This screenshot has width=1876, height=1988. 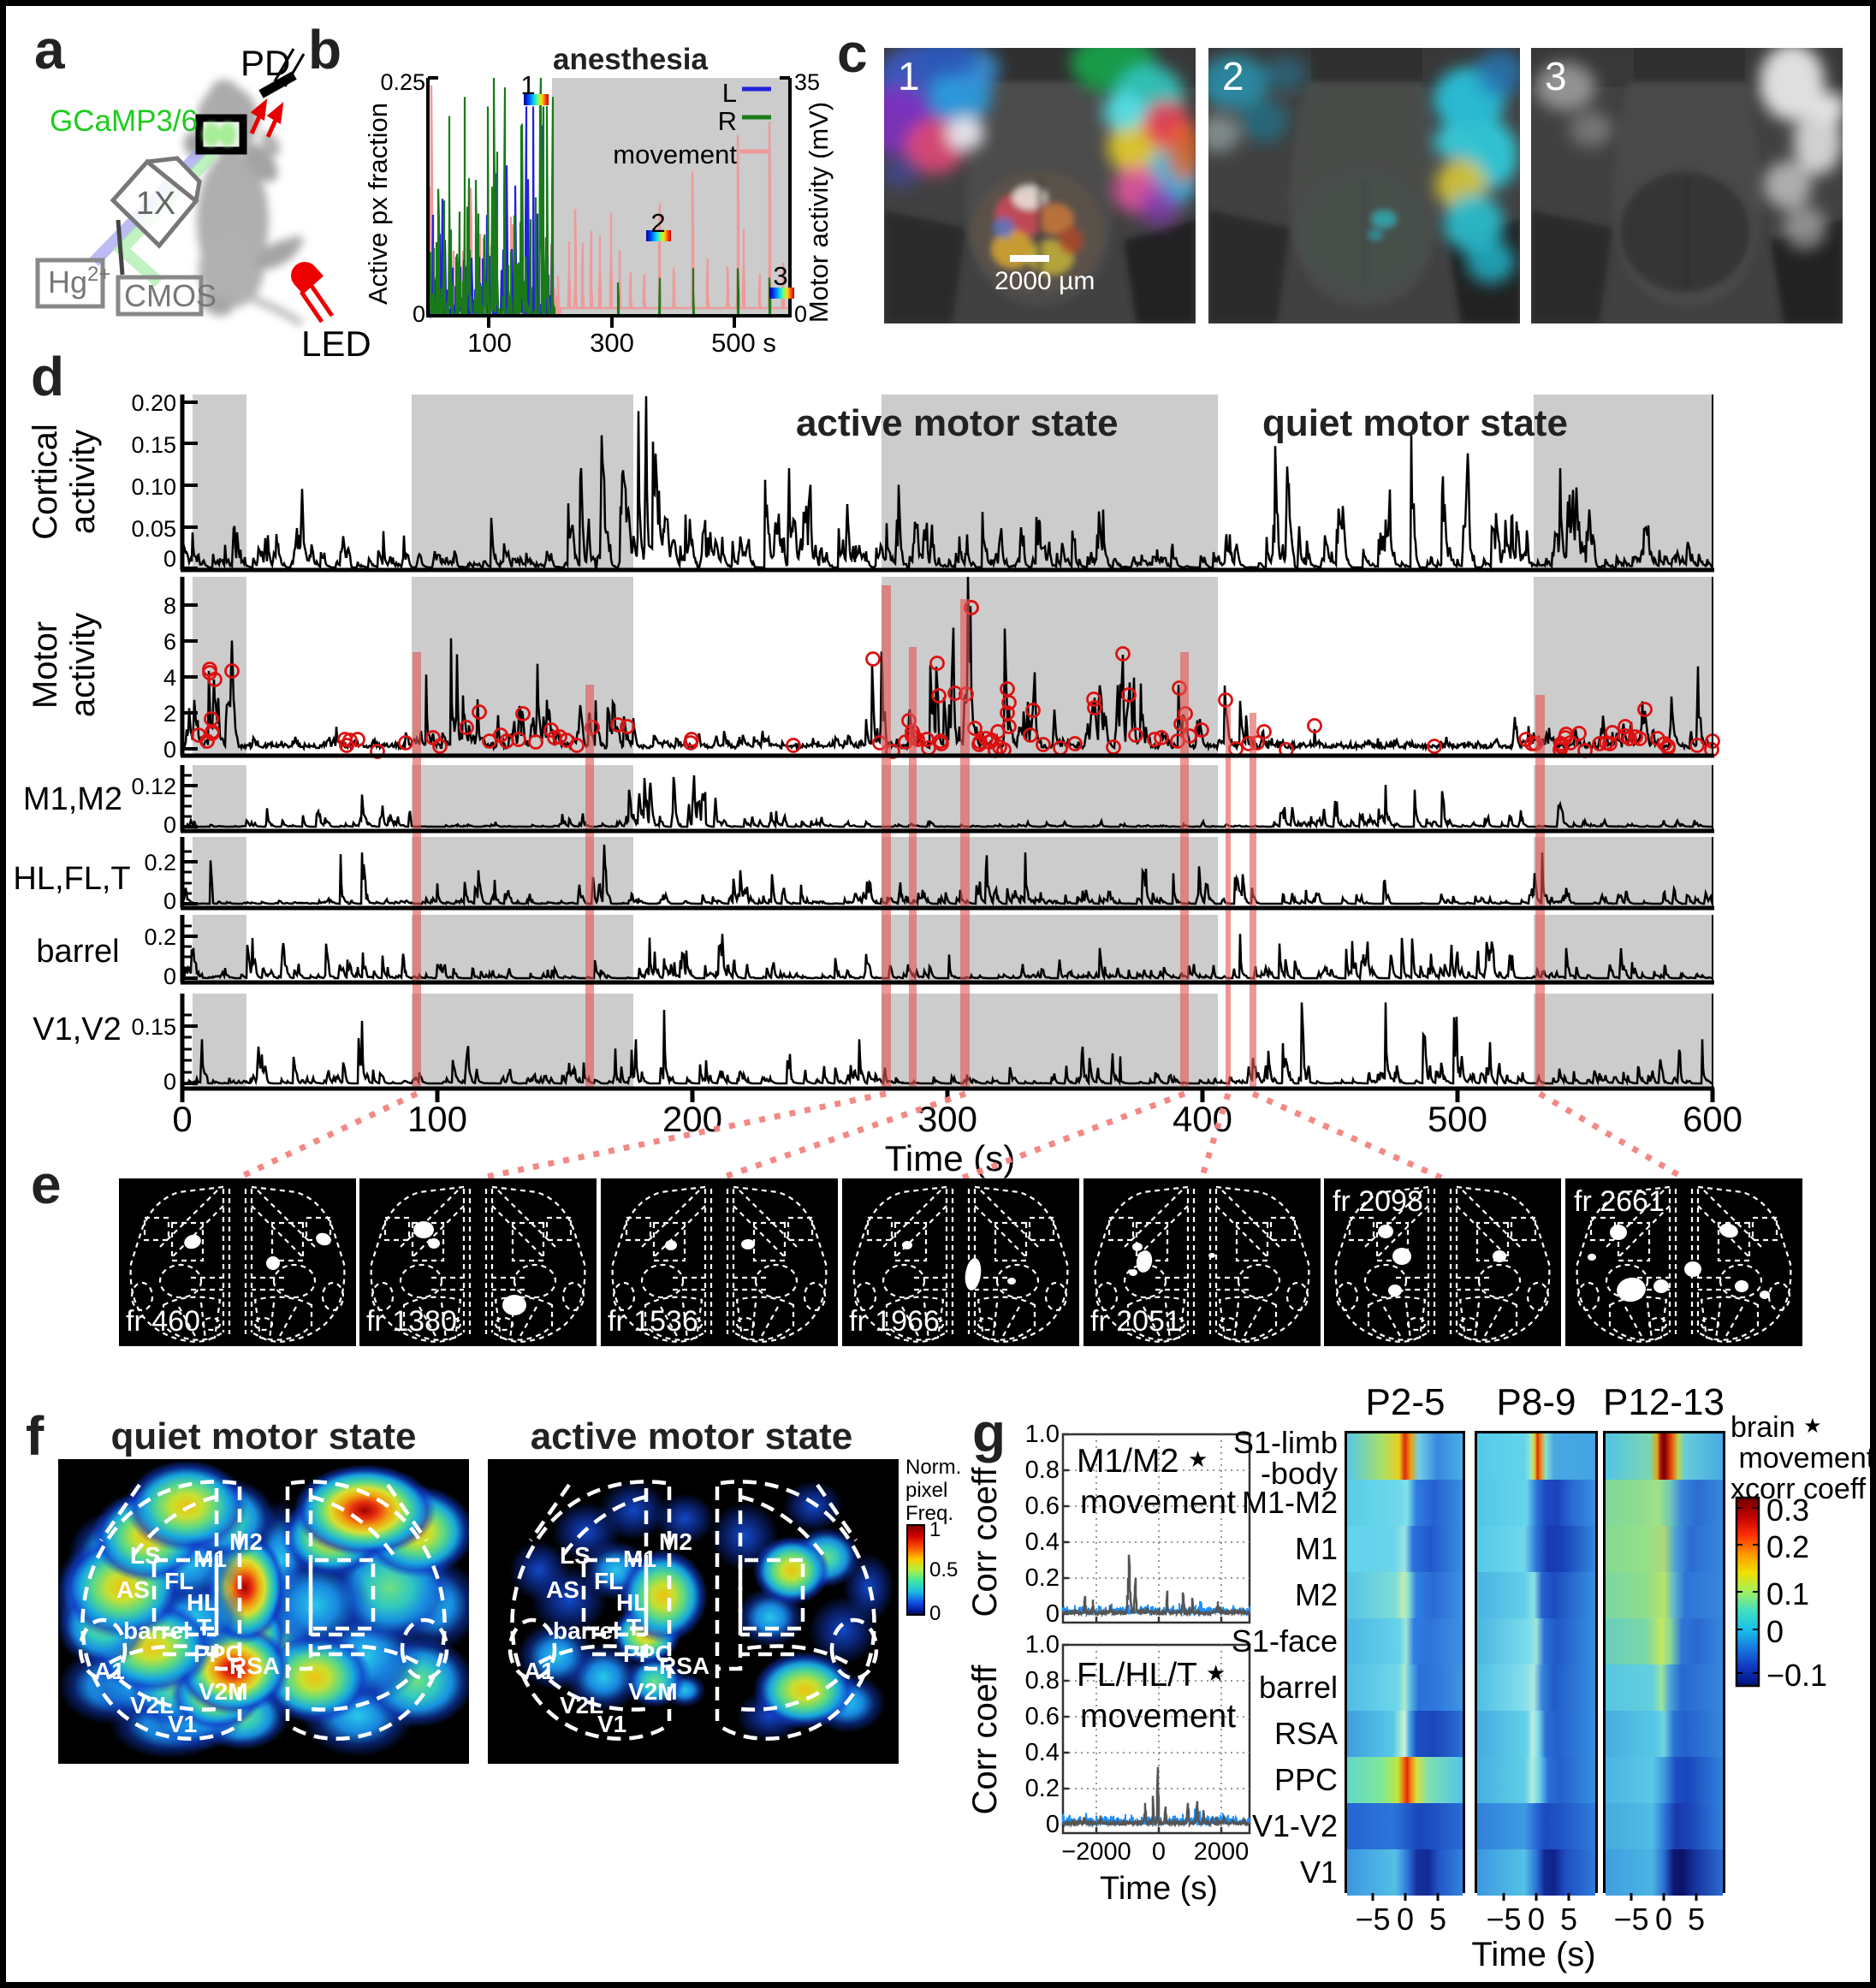 I want to click on svg-text: Cortical, so click(x=45, y=482).